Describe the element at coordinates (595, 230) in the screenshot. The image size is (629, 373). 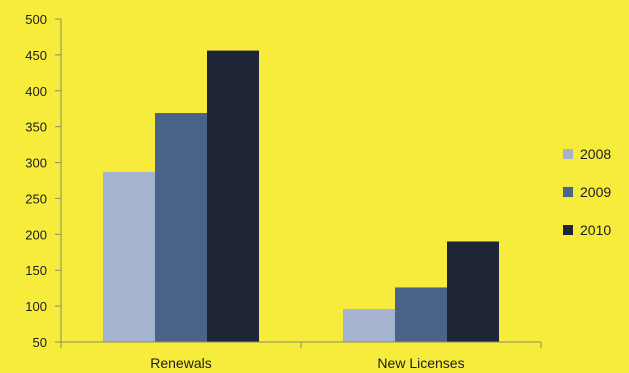
I see `legend-label: 2010` at that location.